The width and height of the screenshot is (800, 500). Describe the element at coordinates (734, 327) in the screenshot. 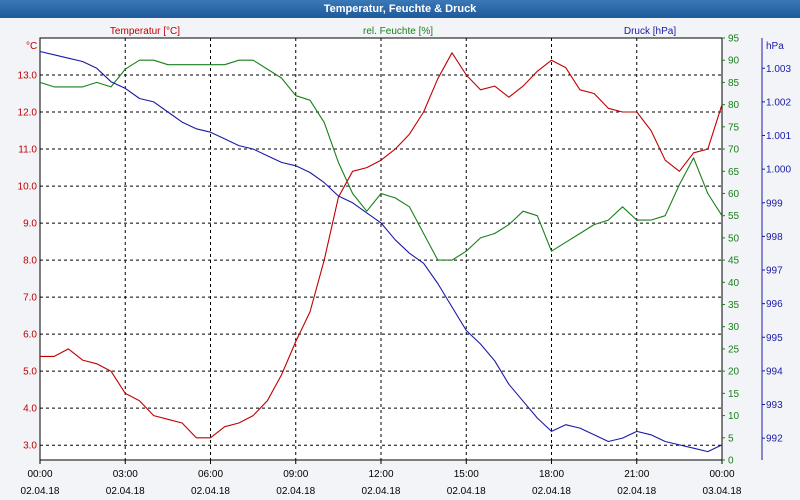

I see `mid-axis-tick-label: 30` at that location.